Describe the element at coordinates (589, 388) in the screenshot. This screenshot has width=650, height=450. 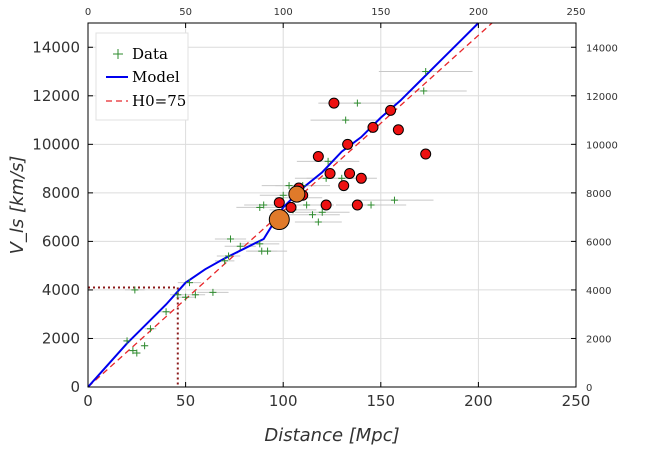
I see `right-tick-label-0: 0` at that location.